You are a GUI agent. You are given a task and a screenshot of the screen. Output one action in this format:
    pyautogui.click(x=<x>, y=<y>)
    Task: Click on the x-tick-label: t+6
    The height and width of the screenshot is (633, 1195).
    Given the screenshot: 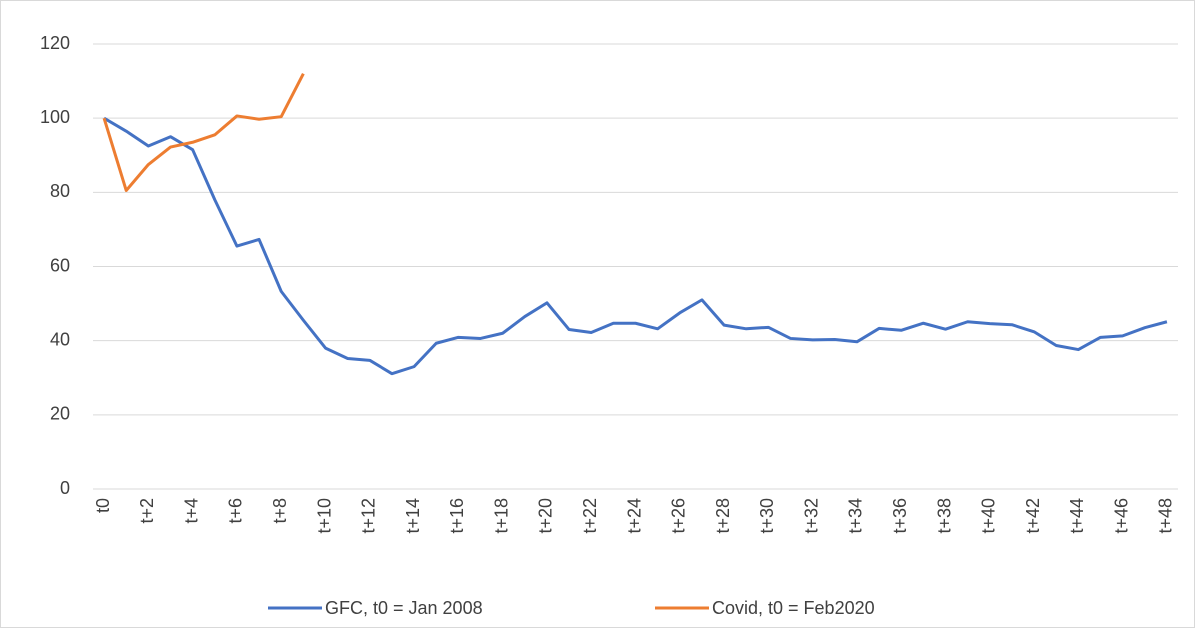 What is the action you would take?
    pyautogui.click(x=236, y=511)
    